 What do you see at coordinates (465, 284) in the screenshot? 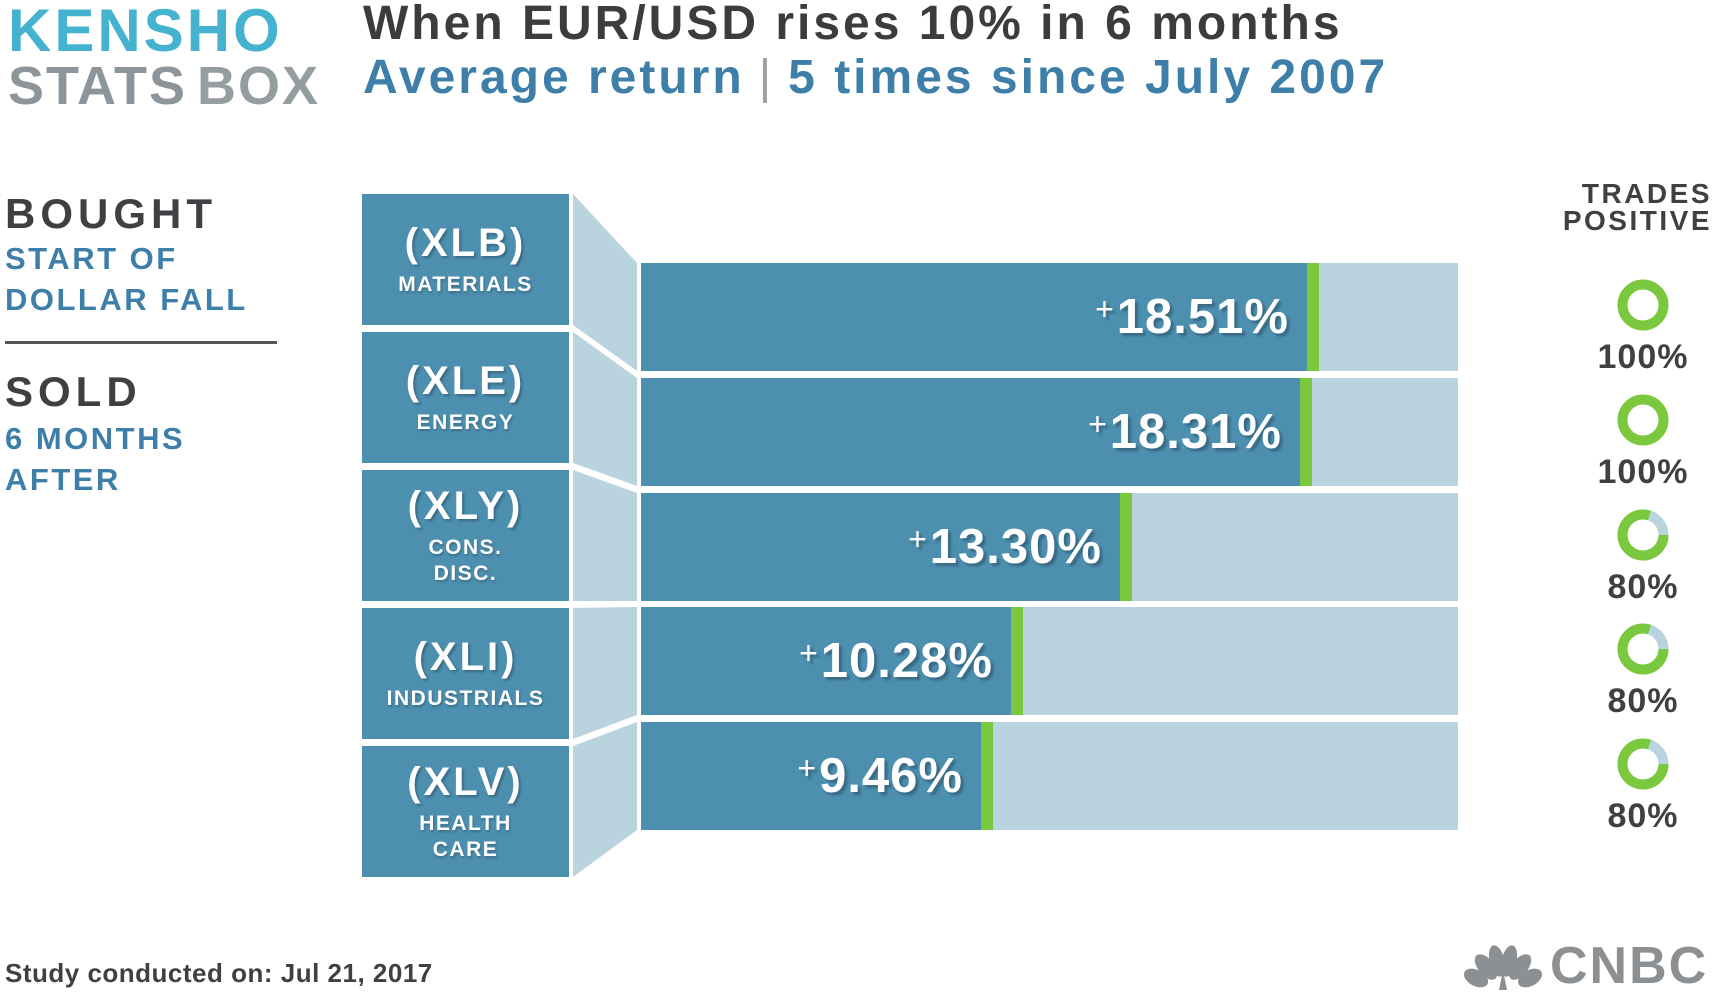
I see `sector-label: MATERIALS` at bounding box center [465, 284].